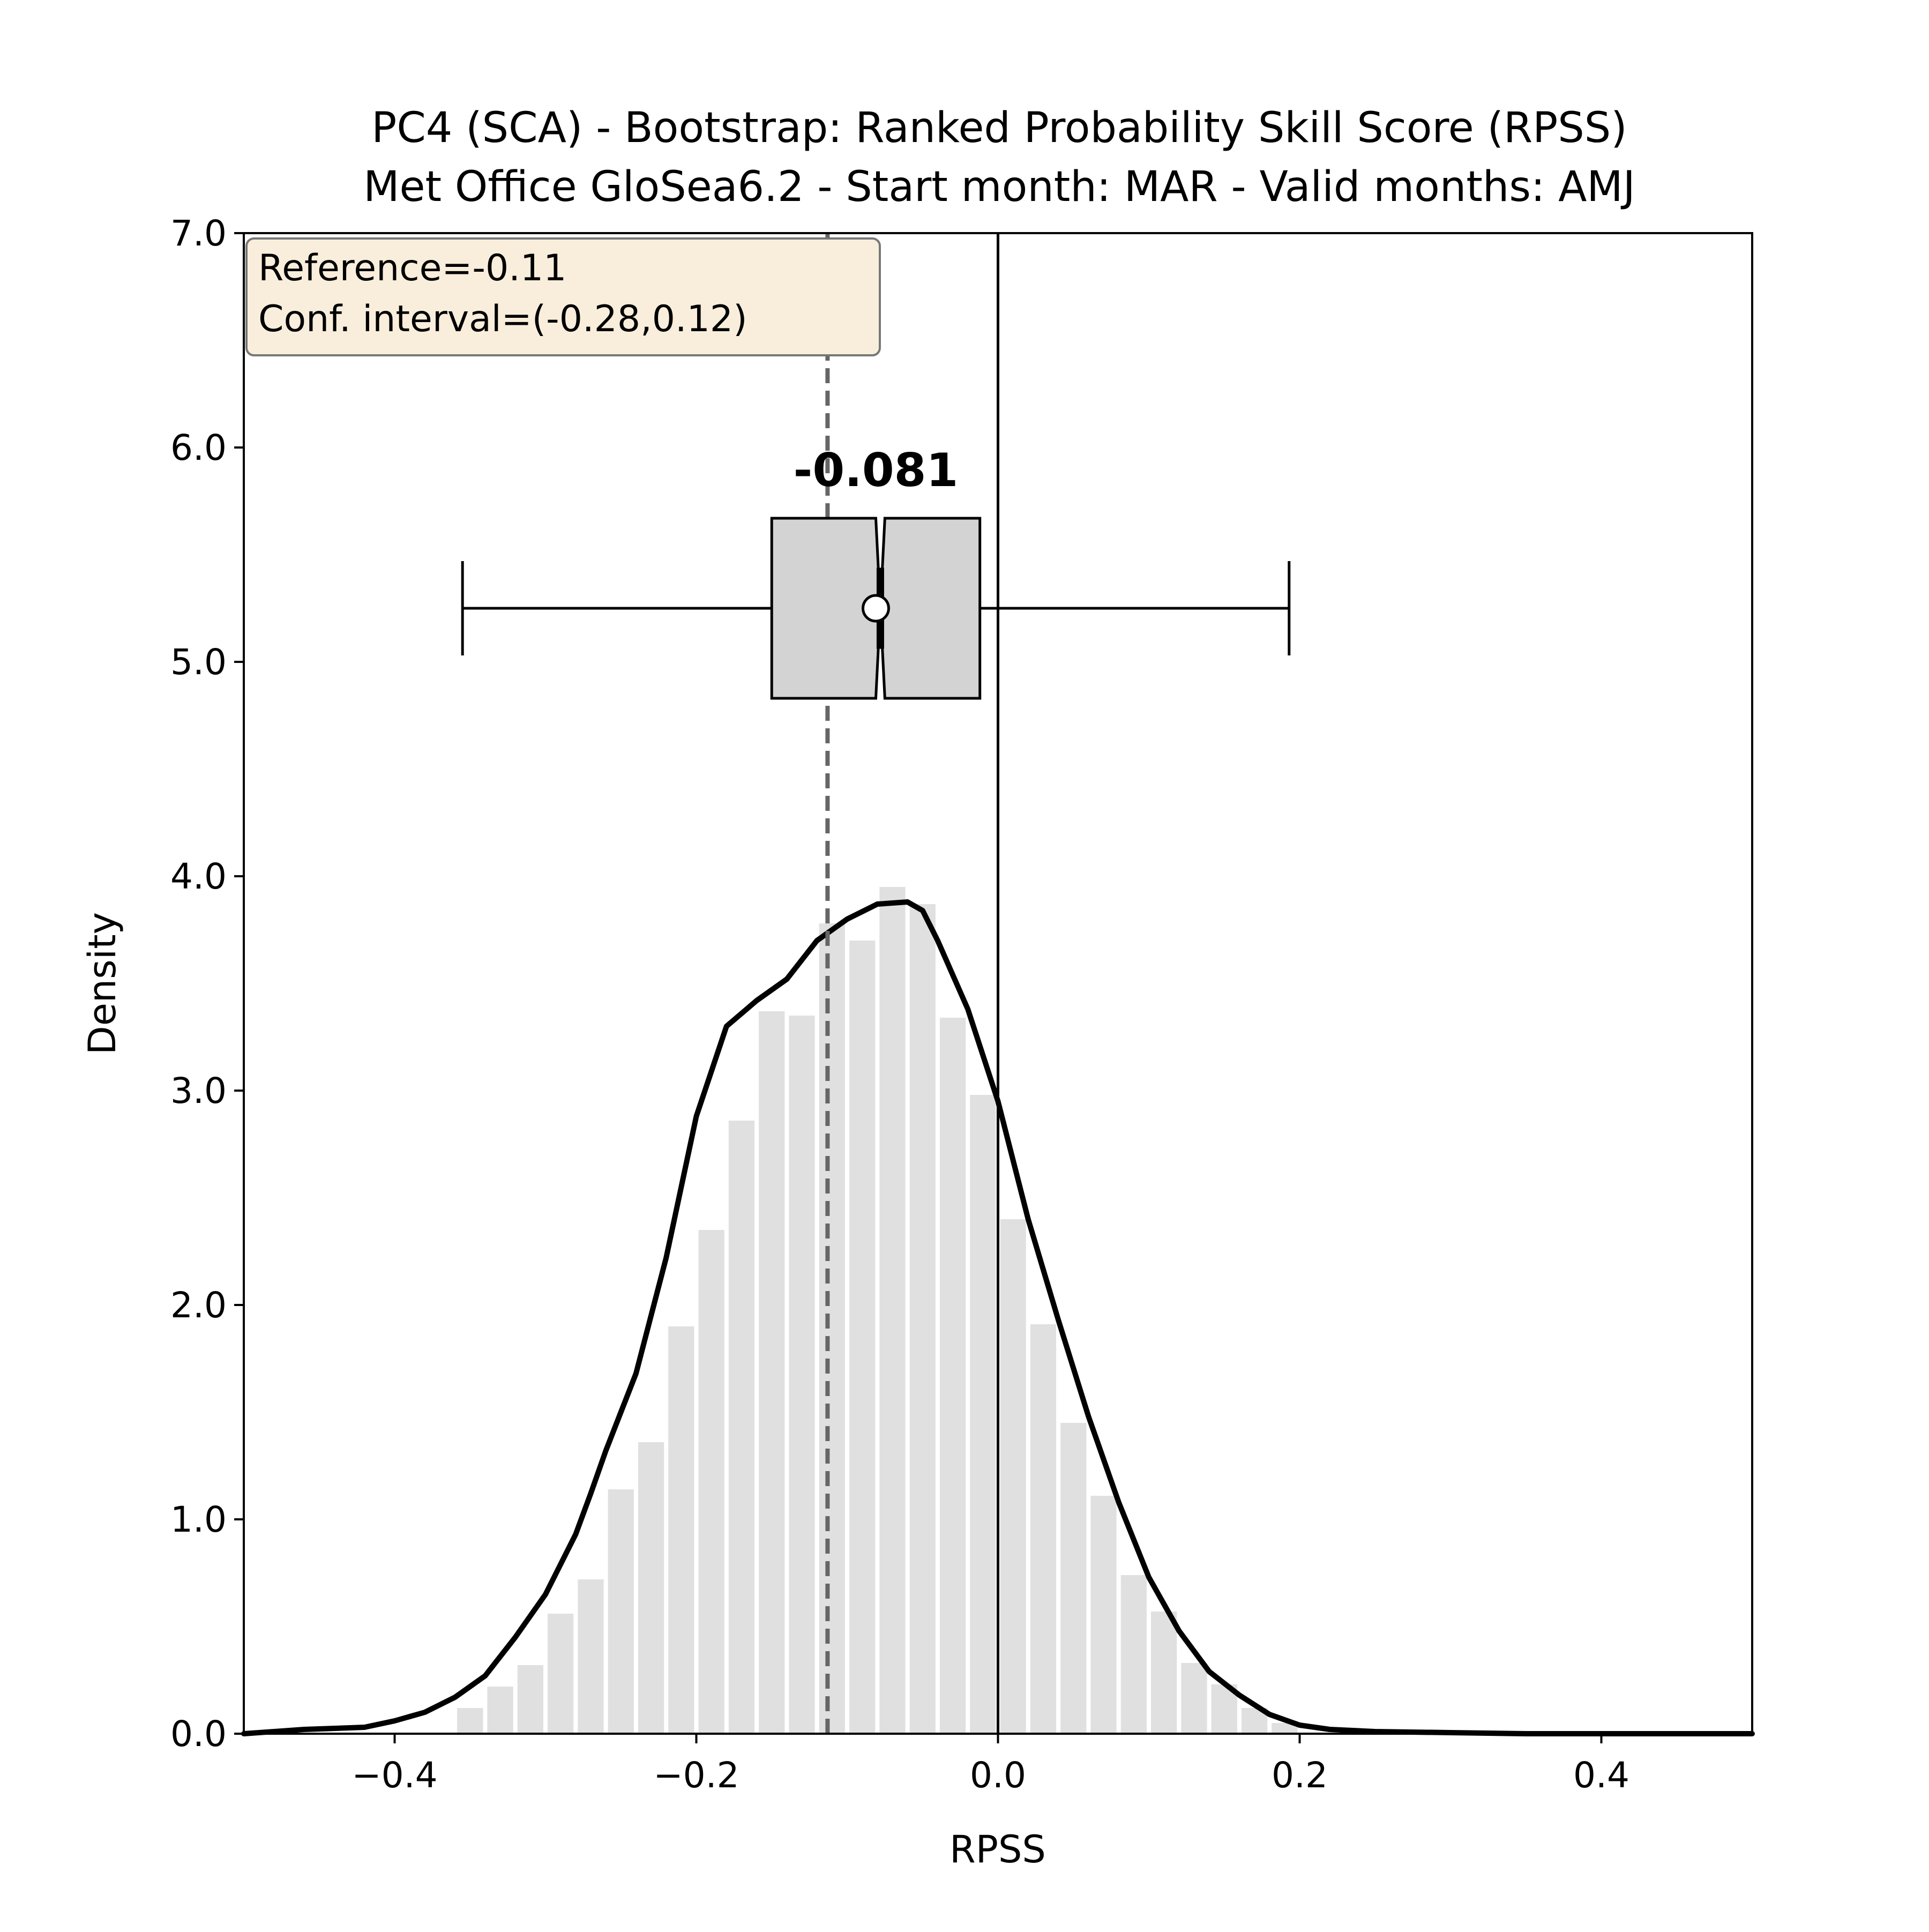 The height and width of the screenshot is (1932, 1929). What do you see at coordinates (198, 876) in the screenshot?
I see `y-tick-label: 4.0` at bounding box center [198, 876].